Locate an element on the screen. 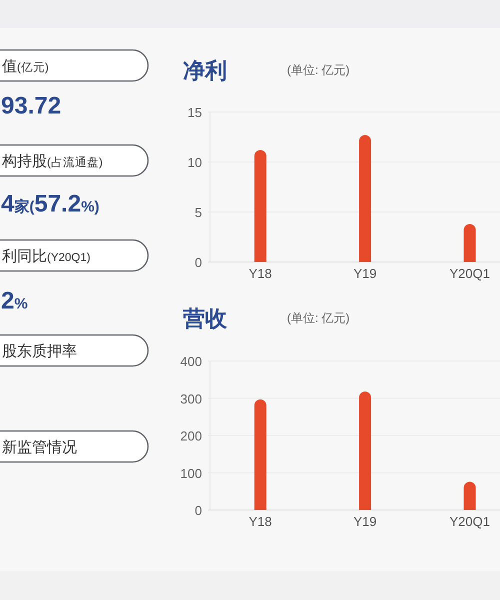  text: 新监管情况 is located at coordinates (39, 447).